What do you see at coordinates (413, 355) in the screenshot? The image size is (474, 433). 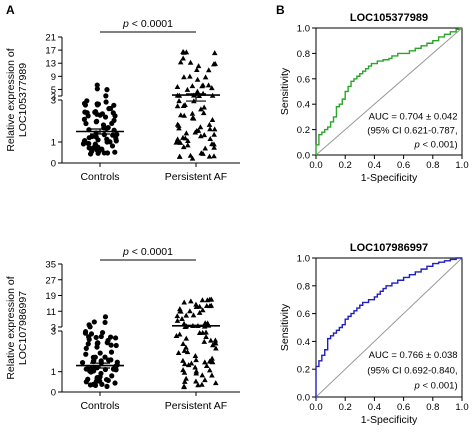 I see `auc-annotation: AUC = 0.766 ± 0.038` at bounding box center [413, 355].